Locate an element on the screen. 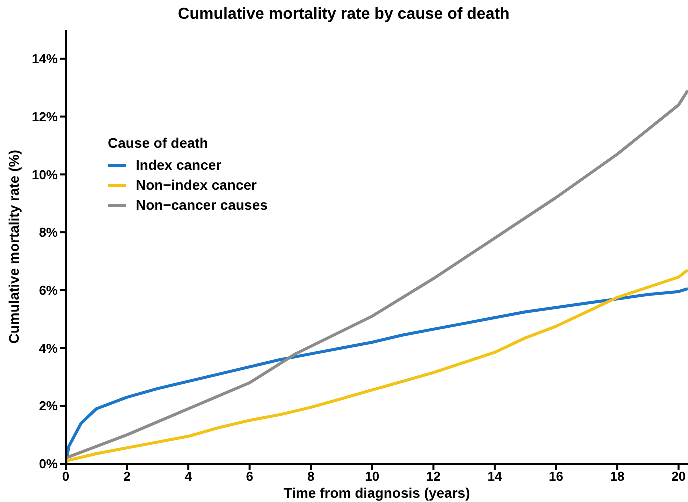 This screenshot has width=688, height=502. y-tick-label: 2% is located at coordinates (48, 406).